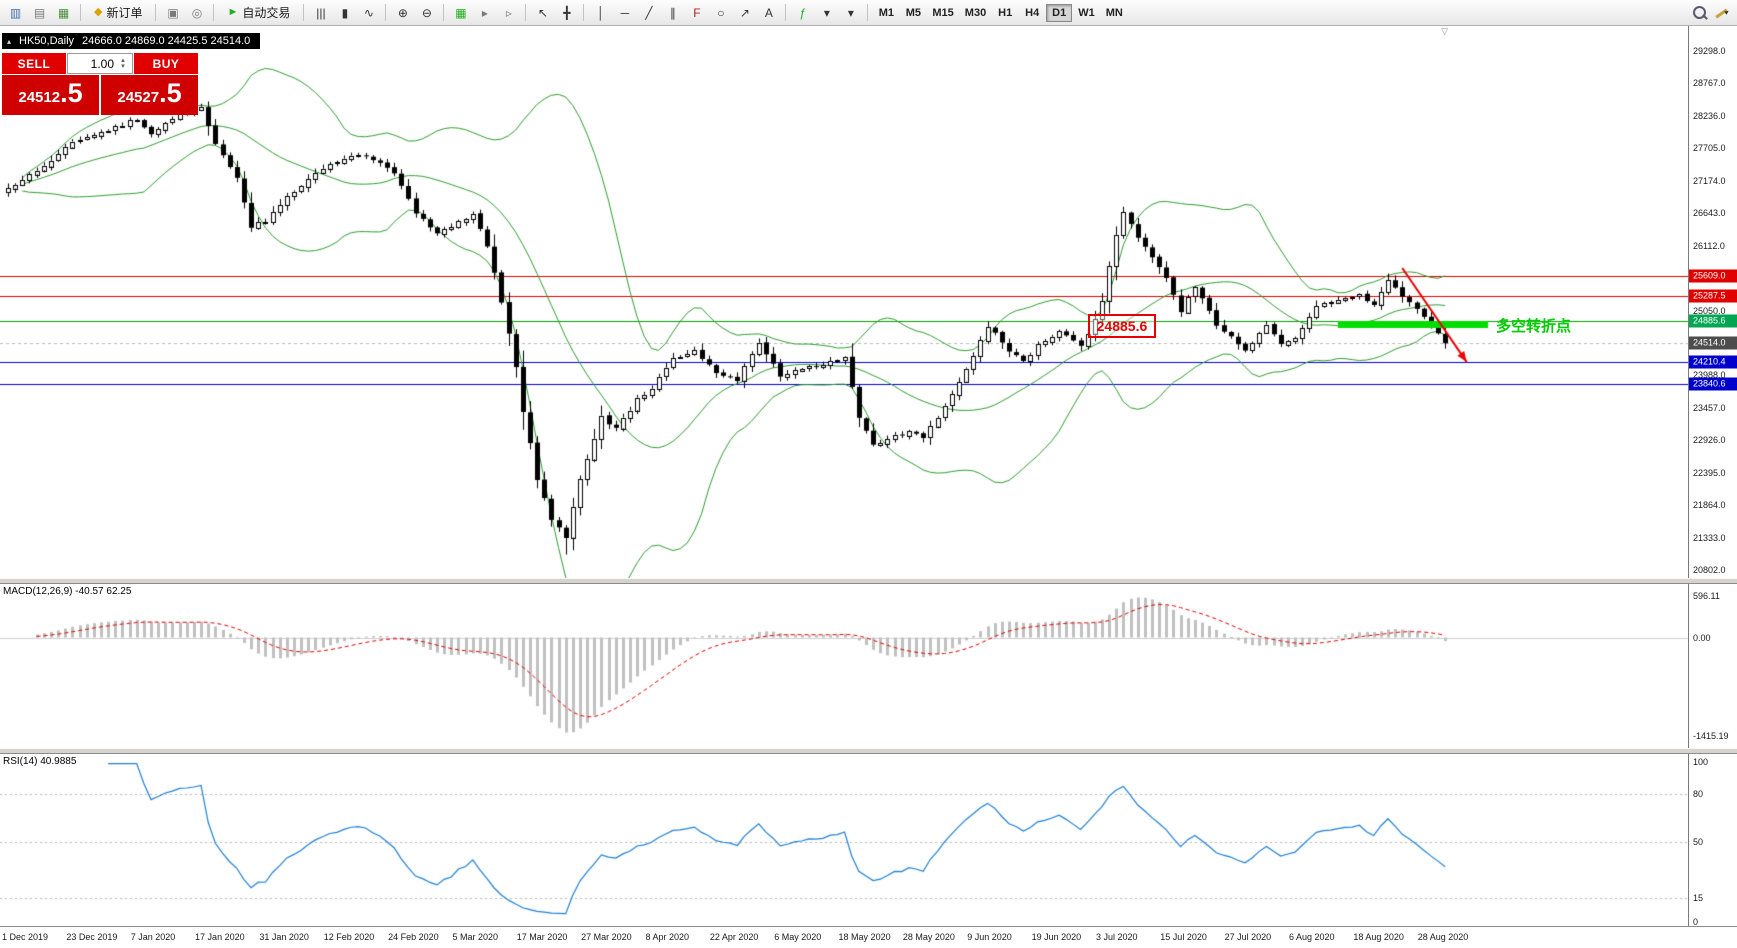 The width and height of the screenshot is (1737, 948). I want to click on vertical-line-icon: │, so click(601, 12).